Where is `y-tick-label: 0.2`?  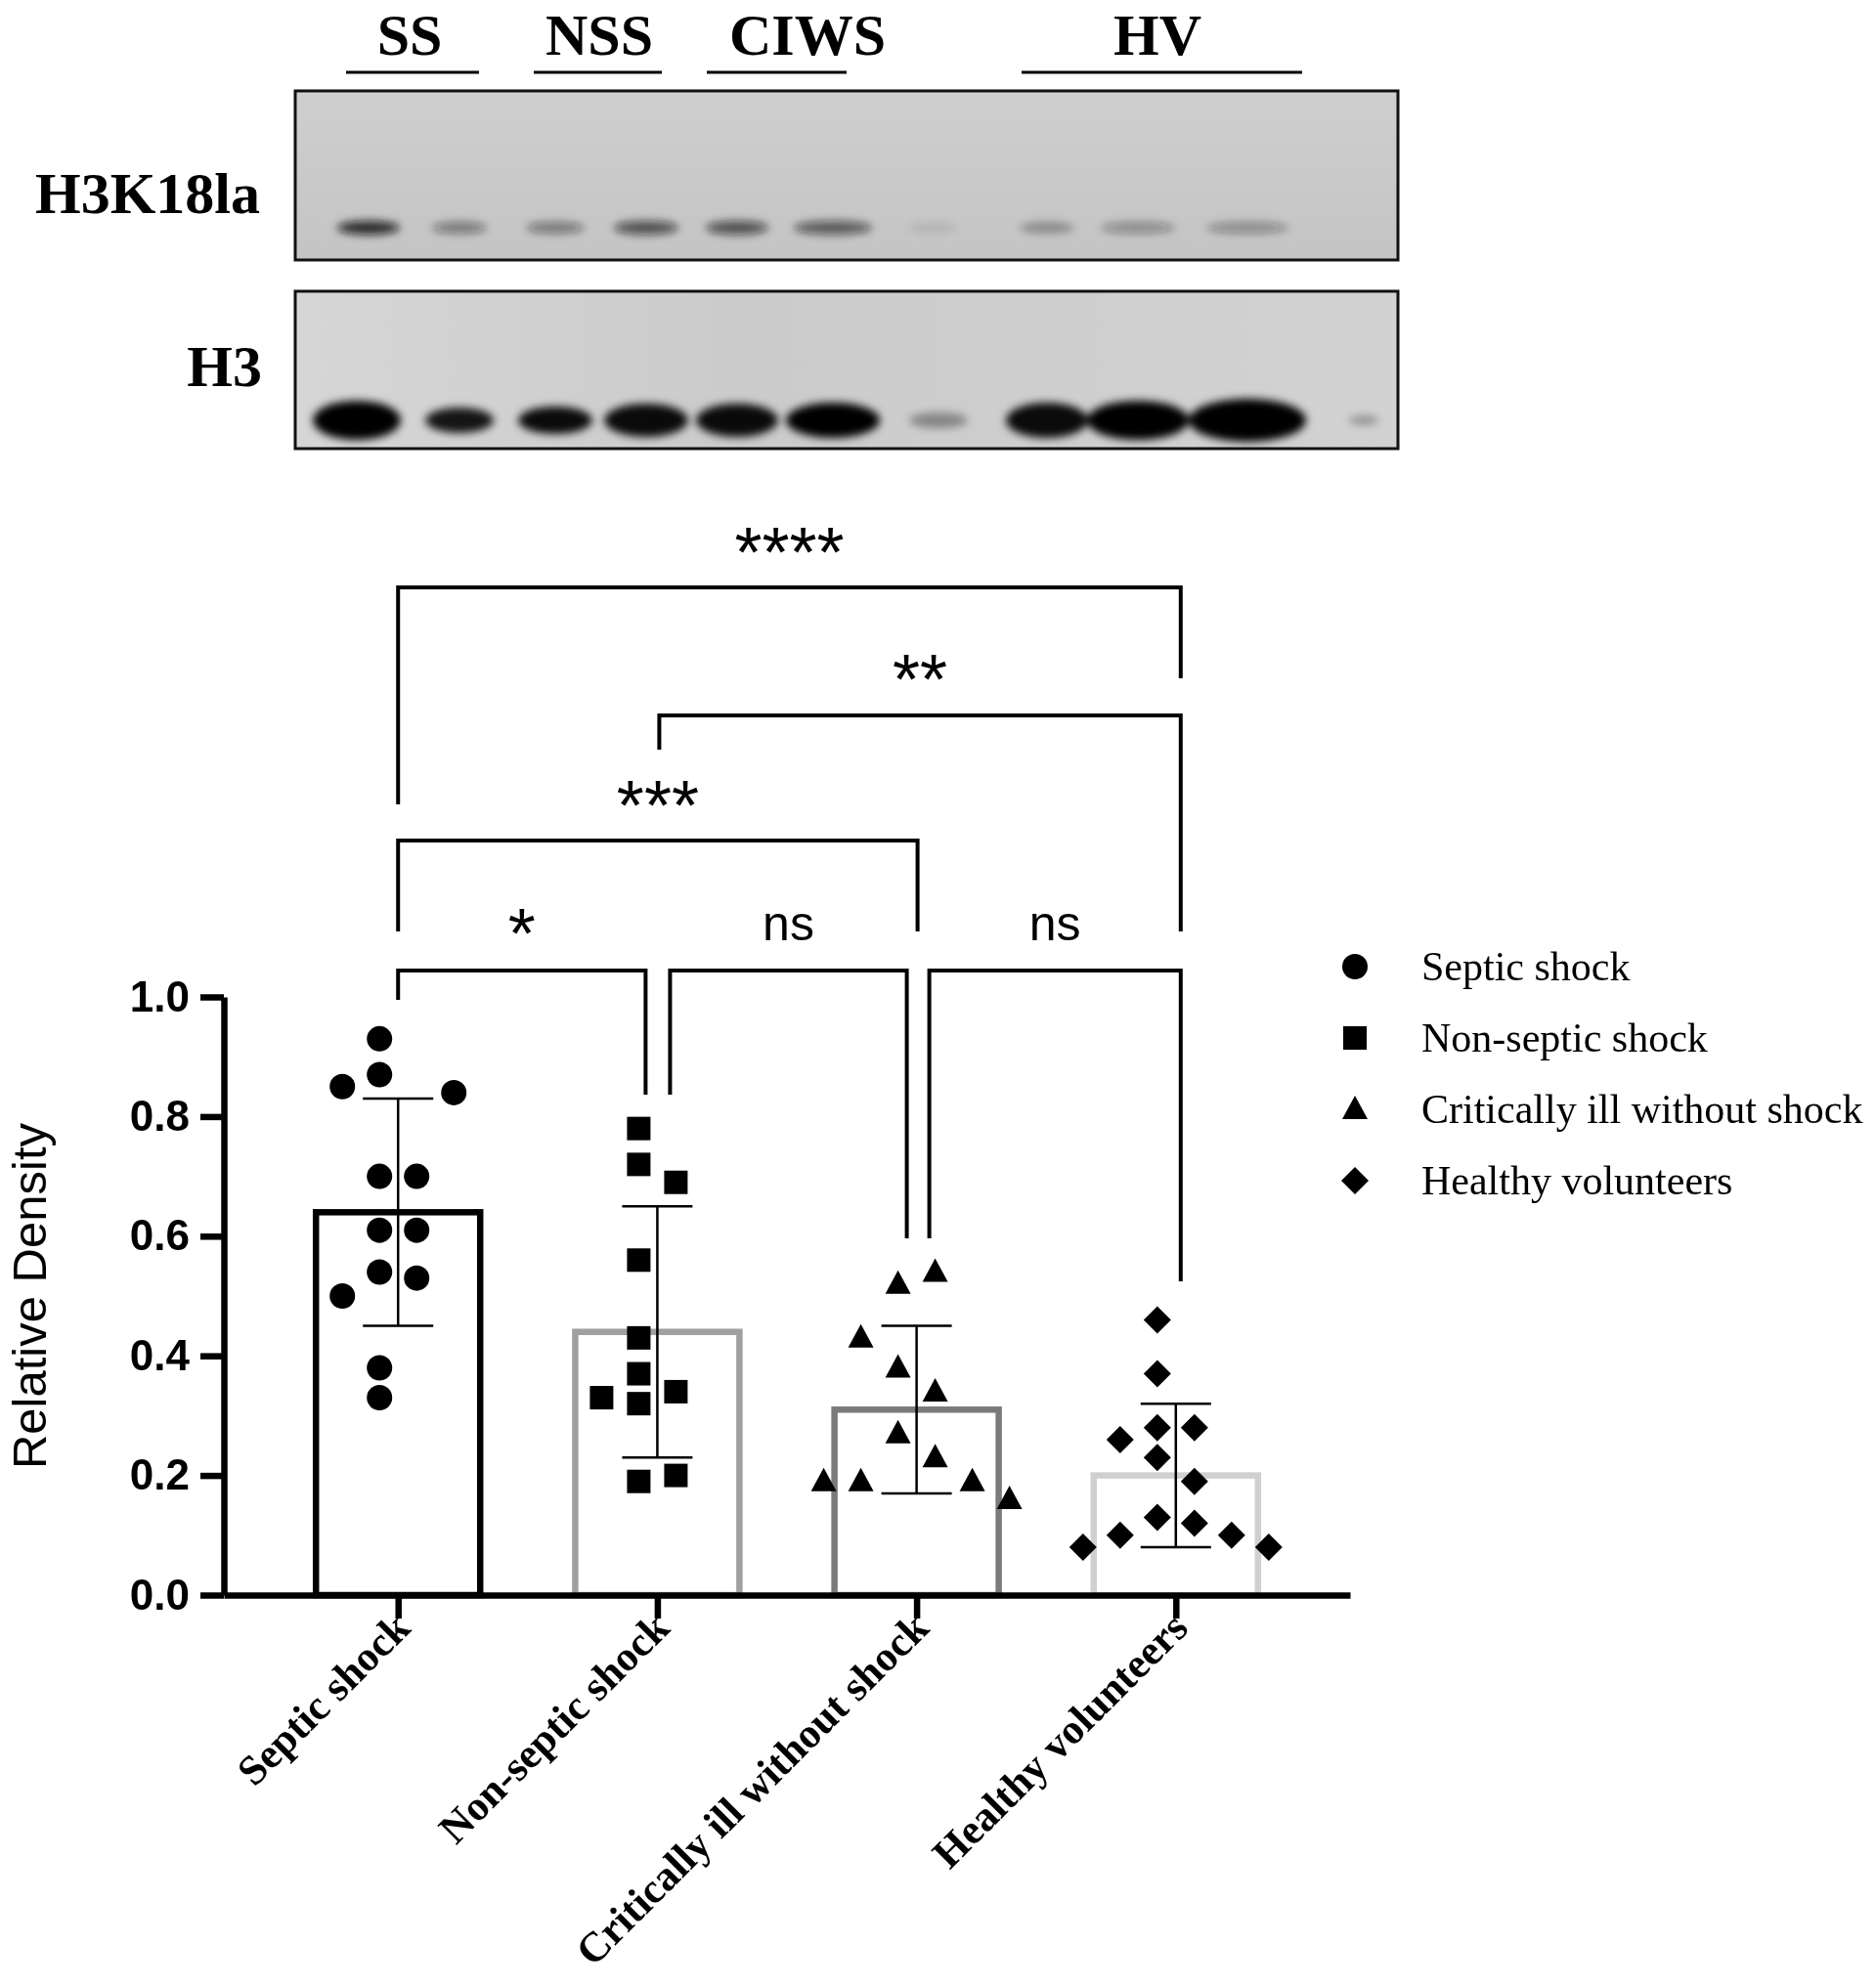 y-tick-label: 0.2 is located at coordinates (159, 1474).